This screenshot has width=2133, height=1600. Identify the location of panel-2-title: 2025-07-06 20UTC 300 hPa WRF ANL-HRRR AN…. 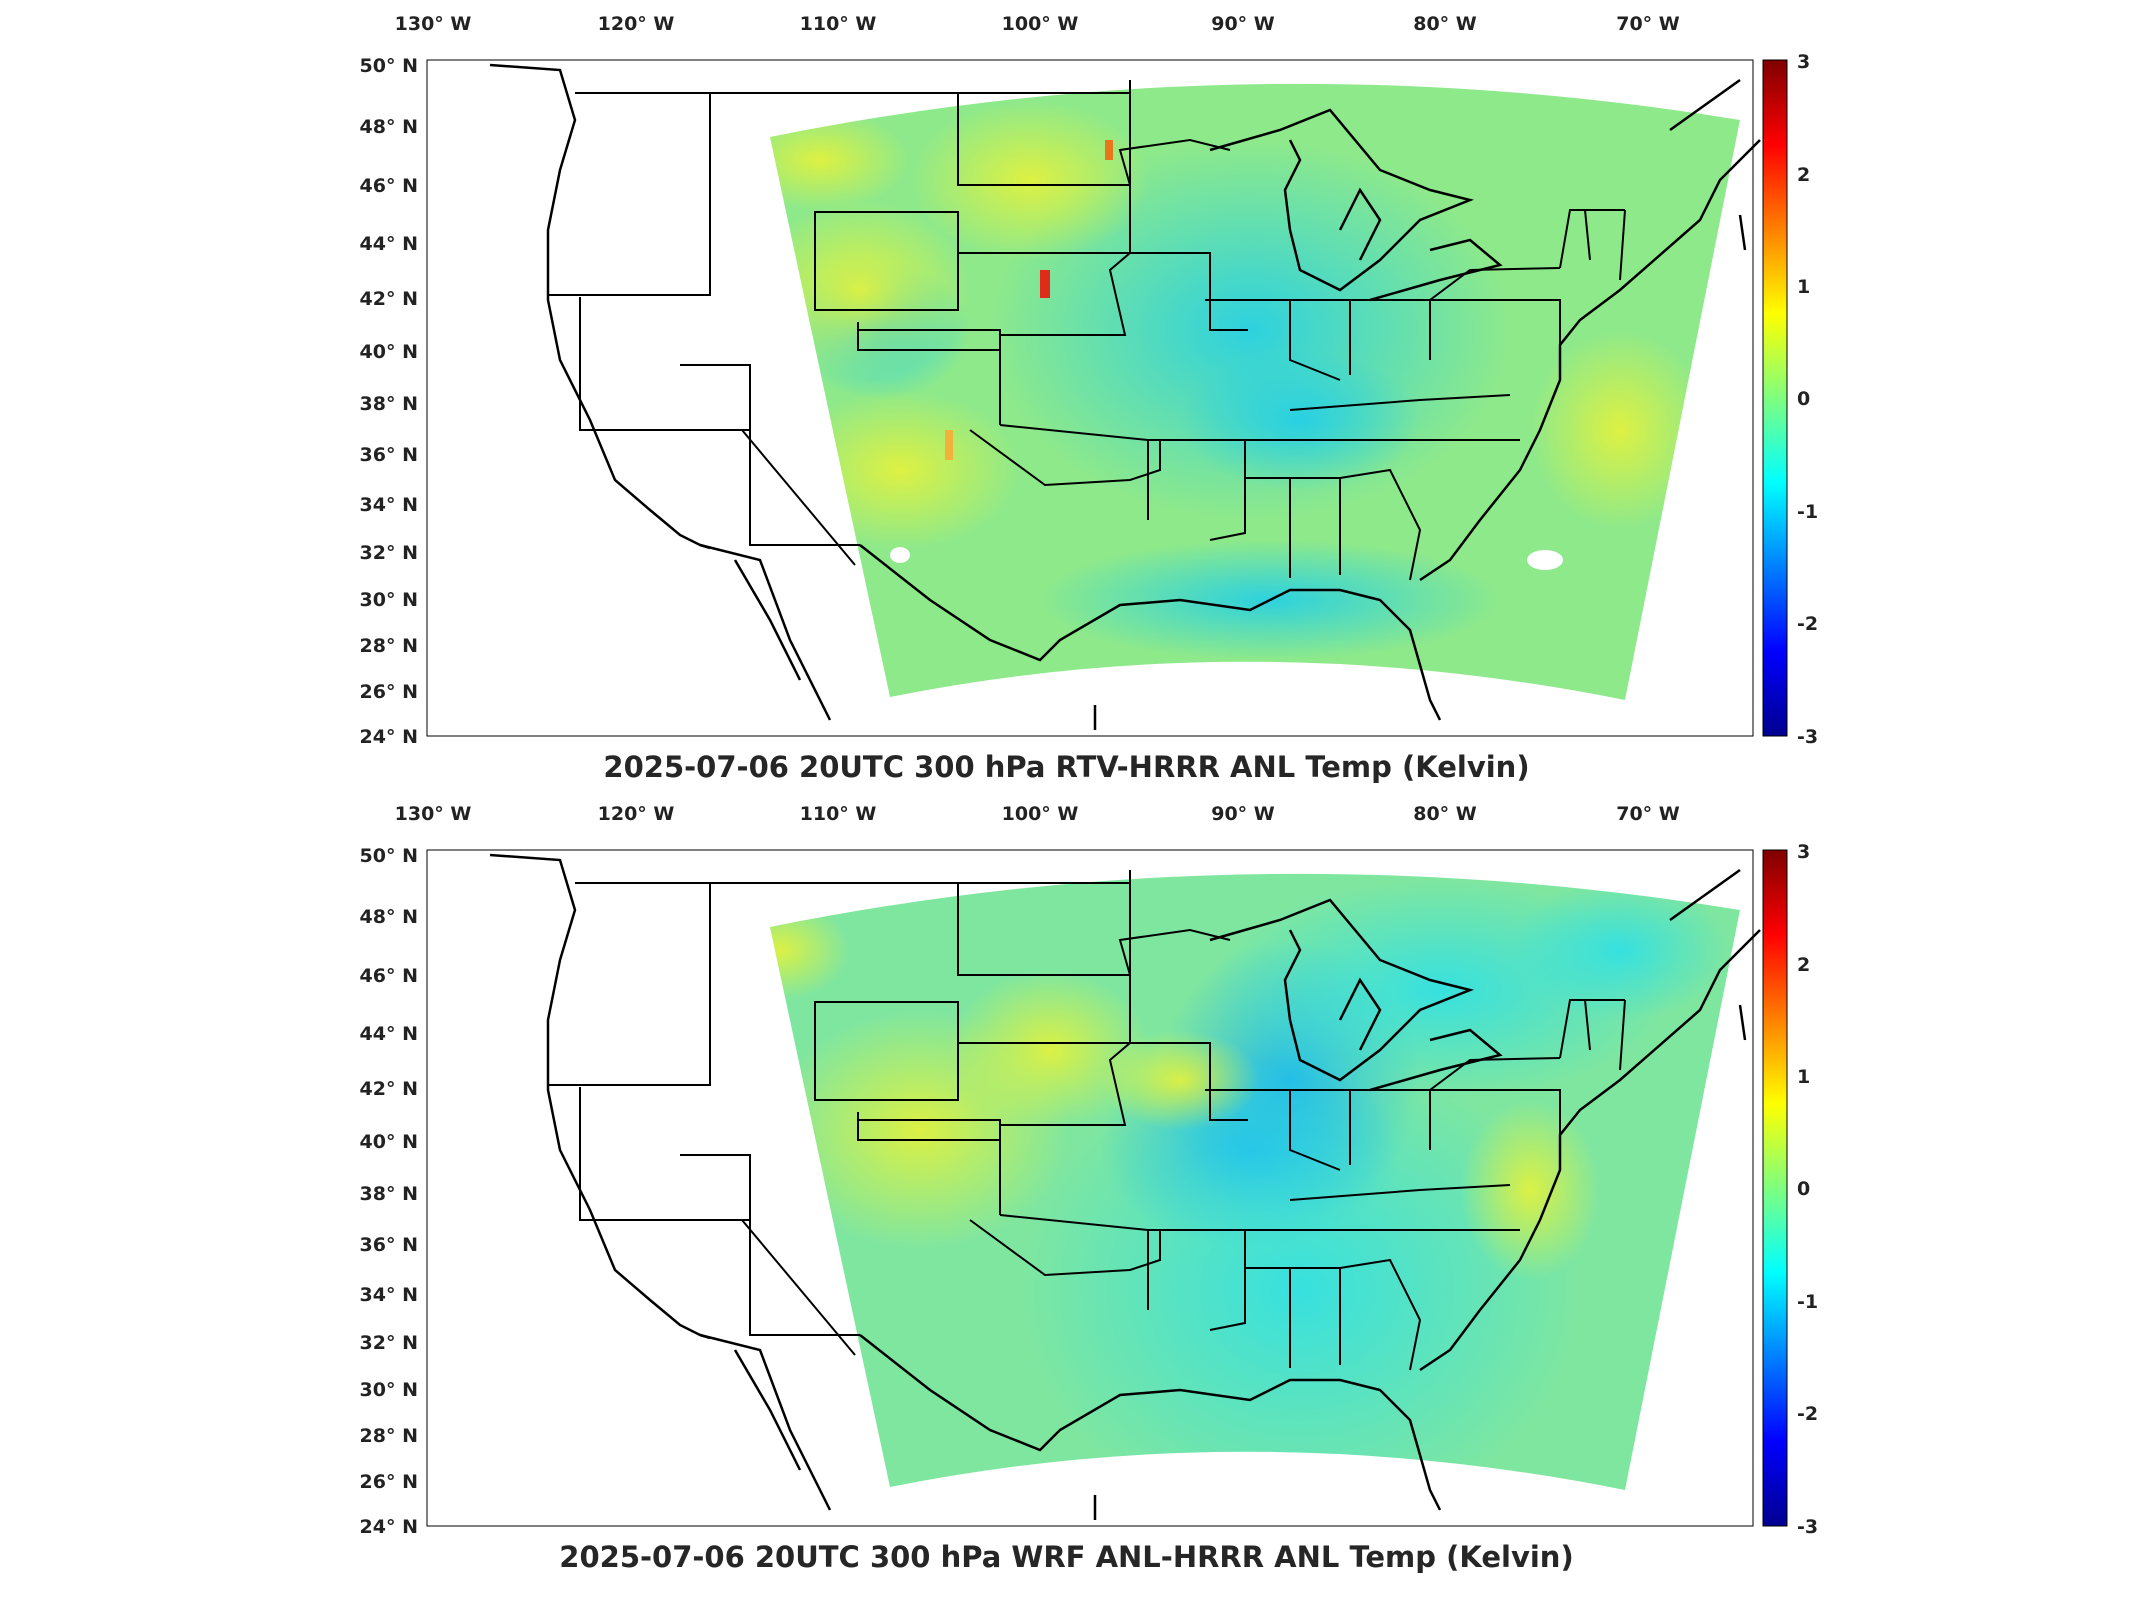
(1066, 1557).